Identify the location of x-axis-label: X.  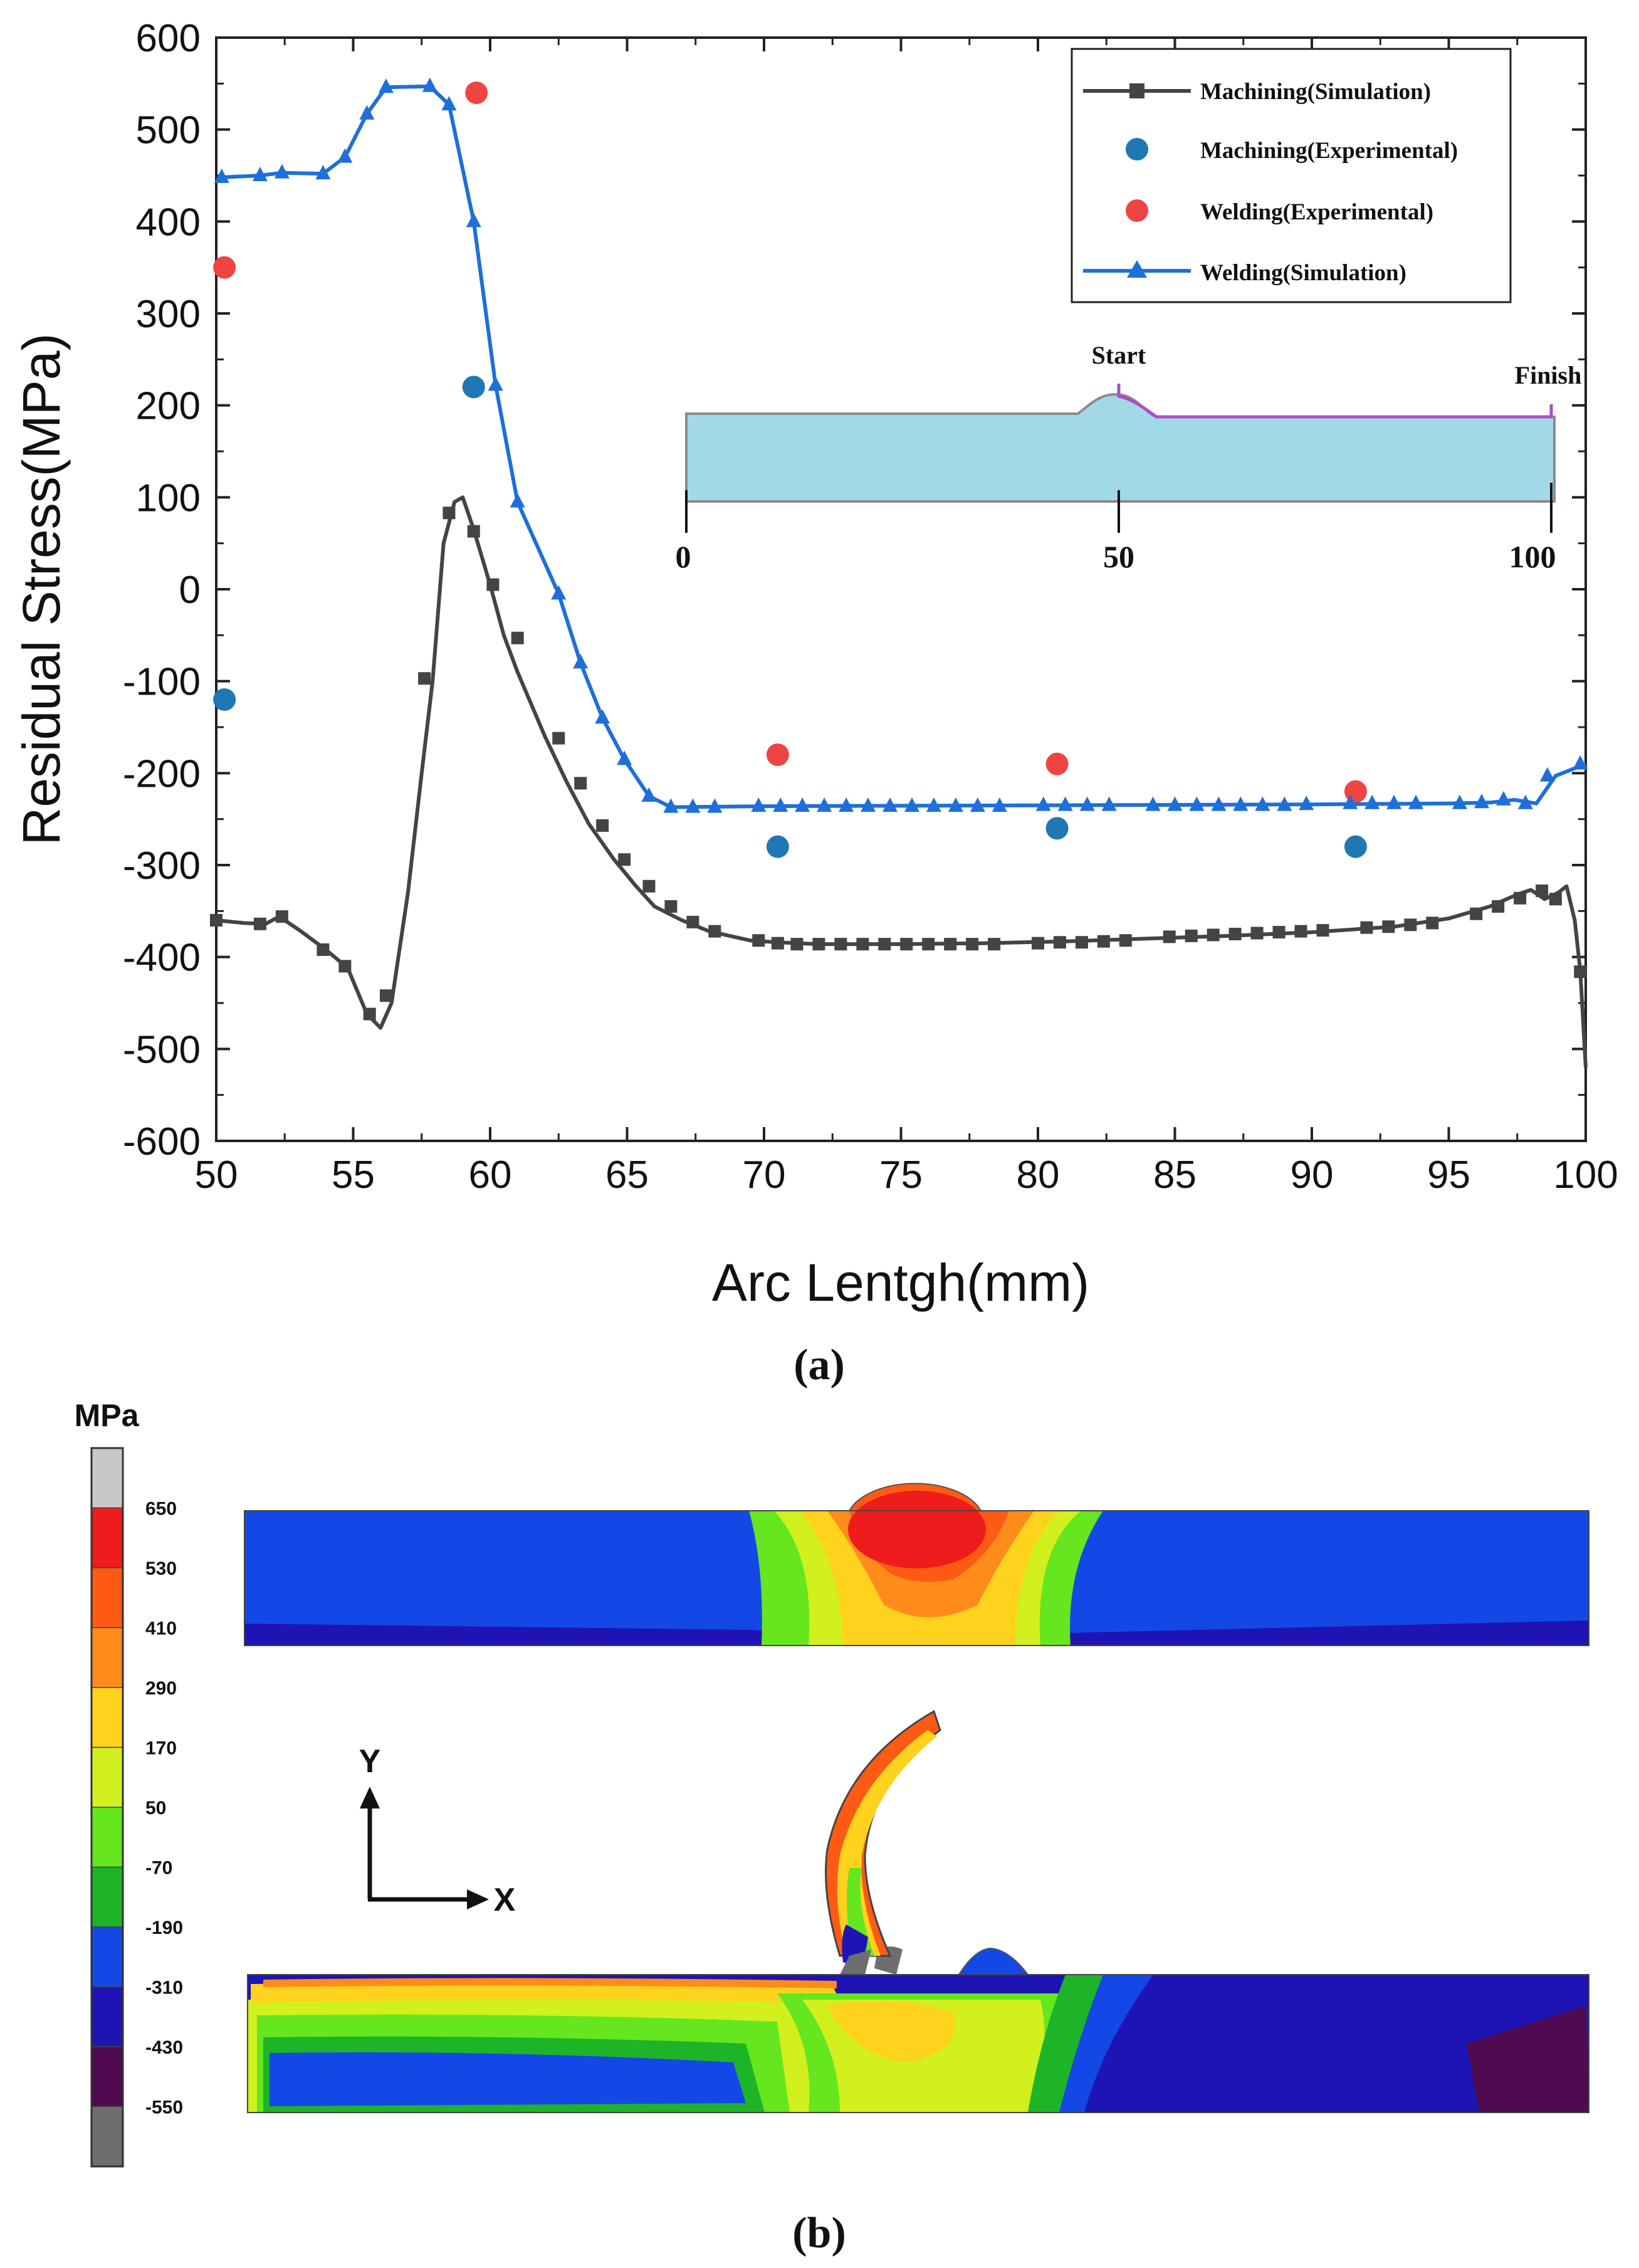
(505, 1900).